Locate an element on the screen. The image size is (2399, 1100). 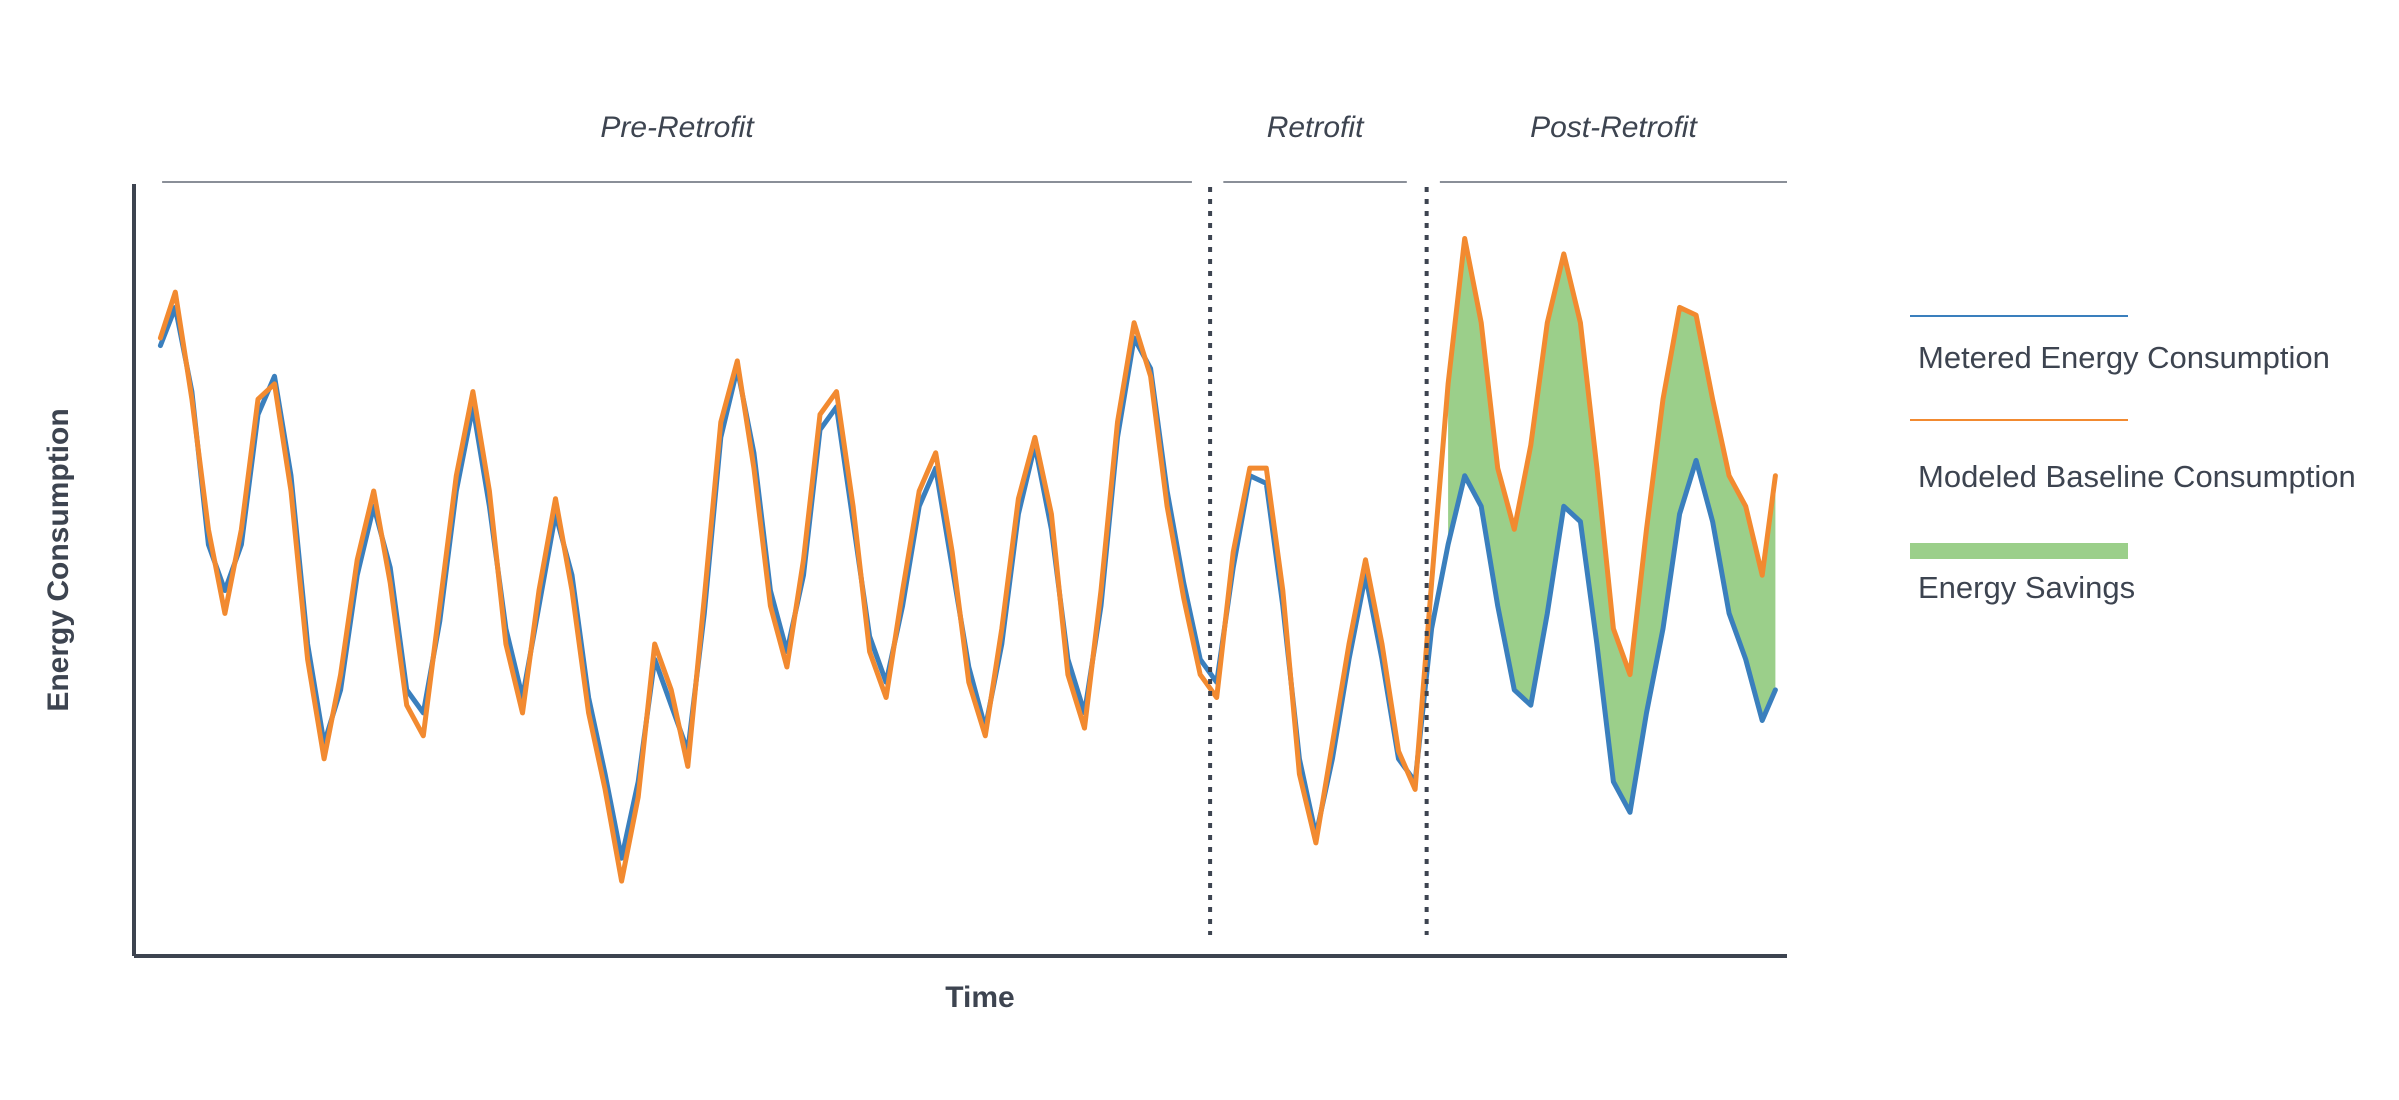
energy-savings-area is located at coordinates (1612, 525).